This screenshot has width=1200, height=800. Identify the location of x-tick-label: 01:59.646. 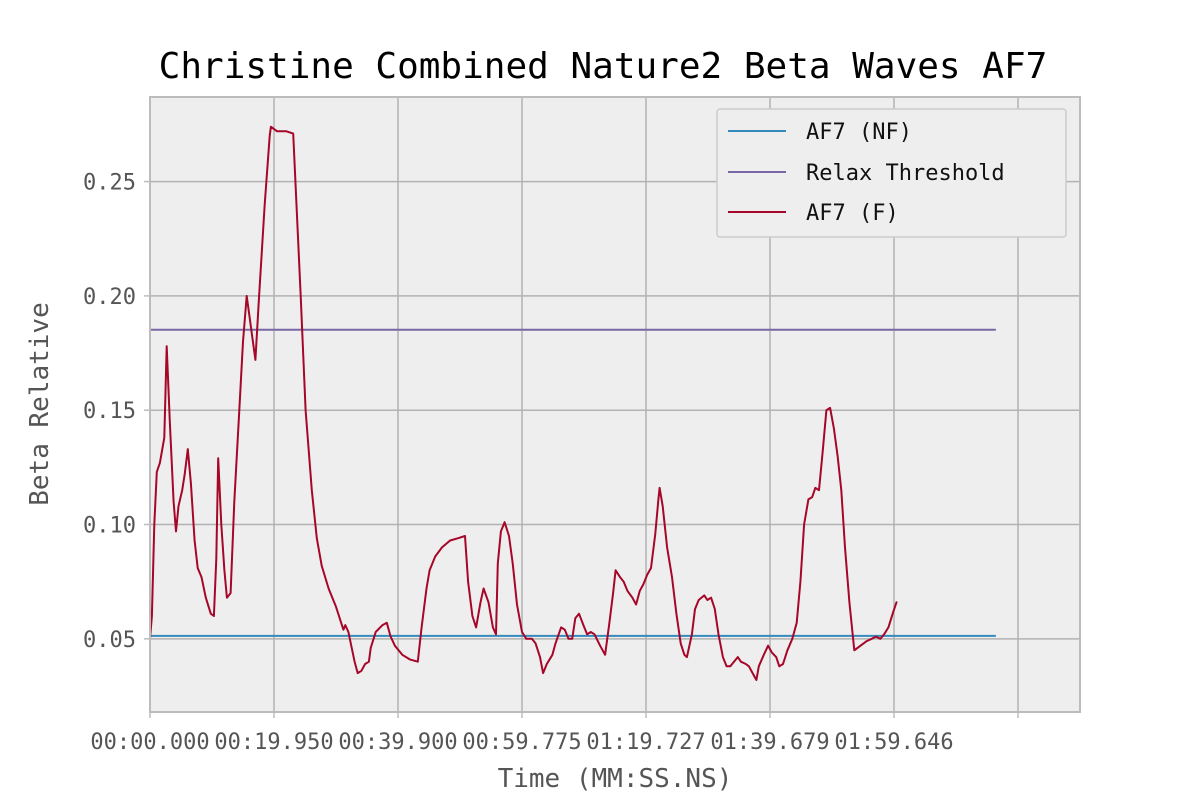
(893, 742).